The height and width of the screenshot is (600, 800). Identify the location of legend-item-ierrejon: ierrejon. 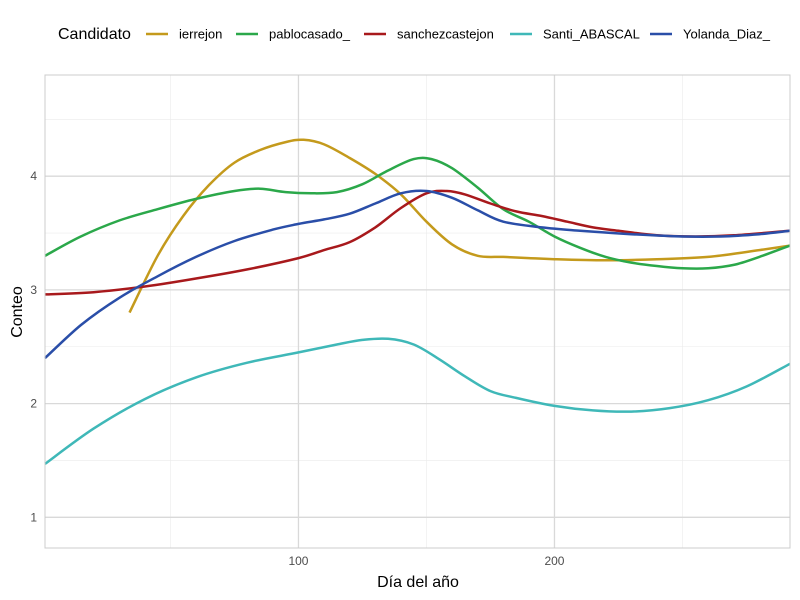
(184, 34).